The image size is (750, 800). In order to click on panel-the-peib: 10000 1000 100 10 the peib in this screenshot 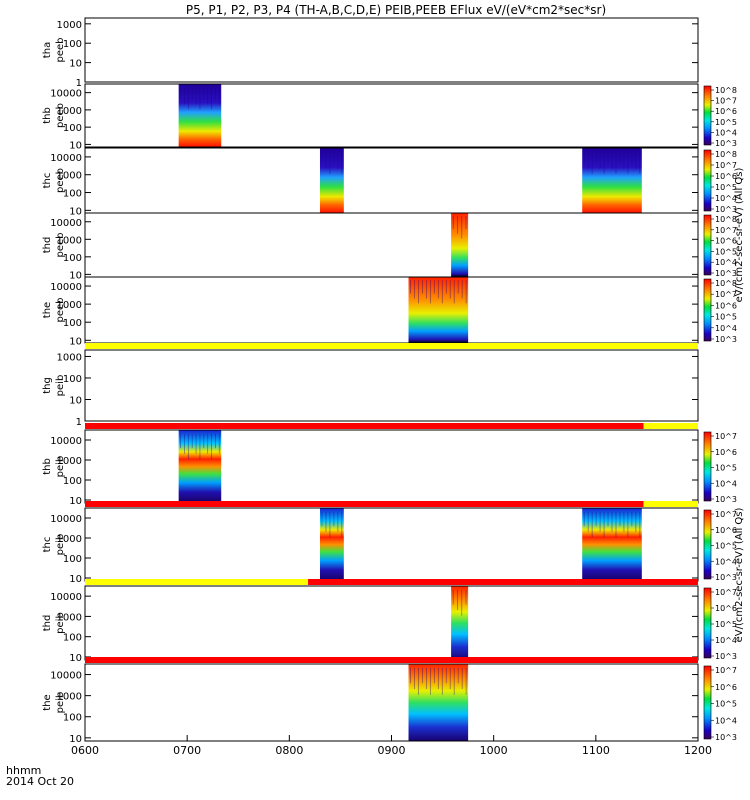, I will do `click(370, 701)`.